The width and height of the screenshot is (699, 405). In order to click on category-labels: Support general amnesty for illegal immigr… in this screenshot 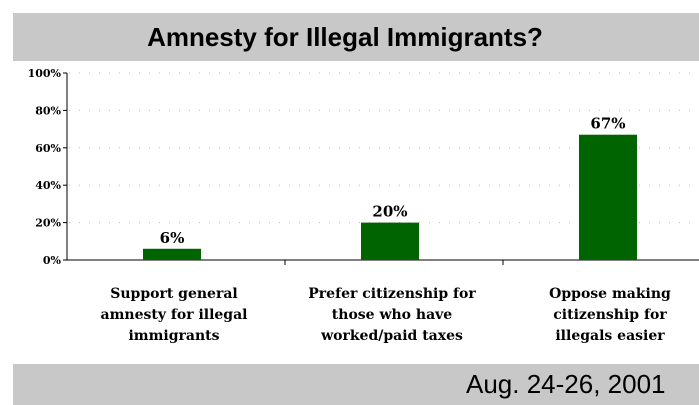, I will do `click(386, 315)`.